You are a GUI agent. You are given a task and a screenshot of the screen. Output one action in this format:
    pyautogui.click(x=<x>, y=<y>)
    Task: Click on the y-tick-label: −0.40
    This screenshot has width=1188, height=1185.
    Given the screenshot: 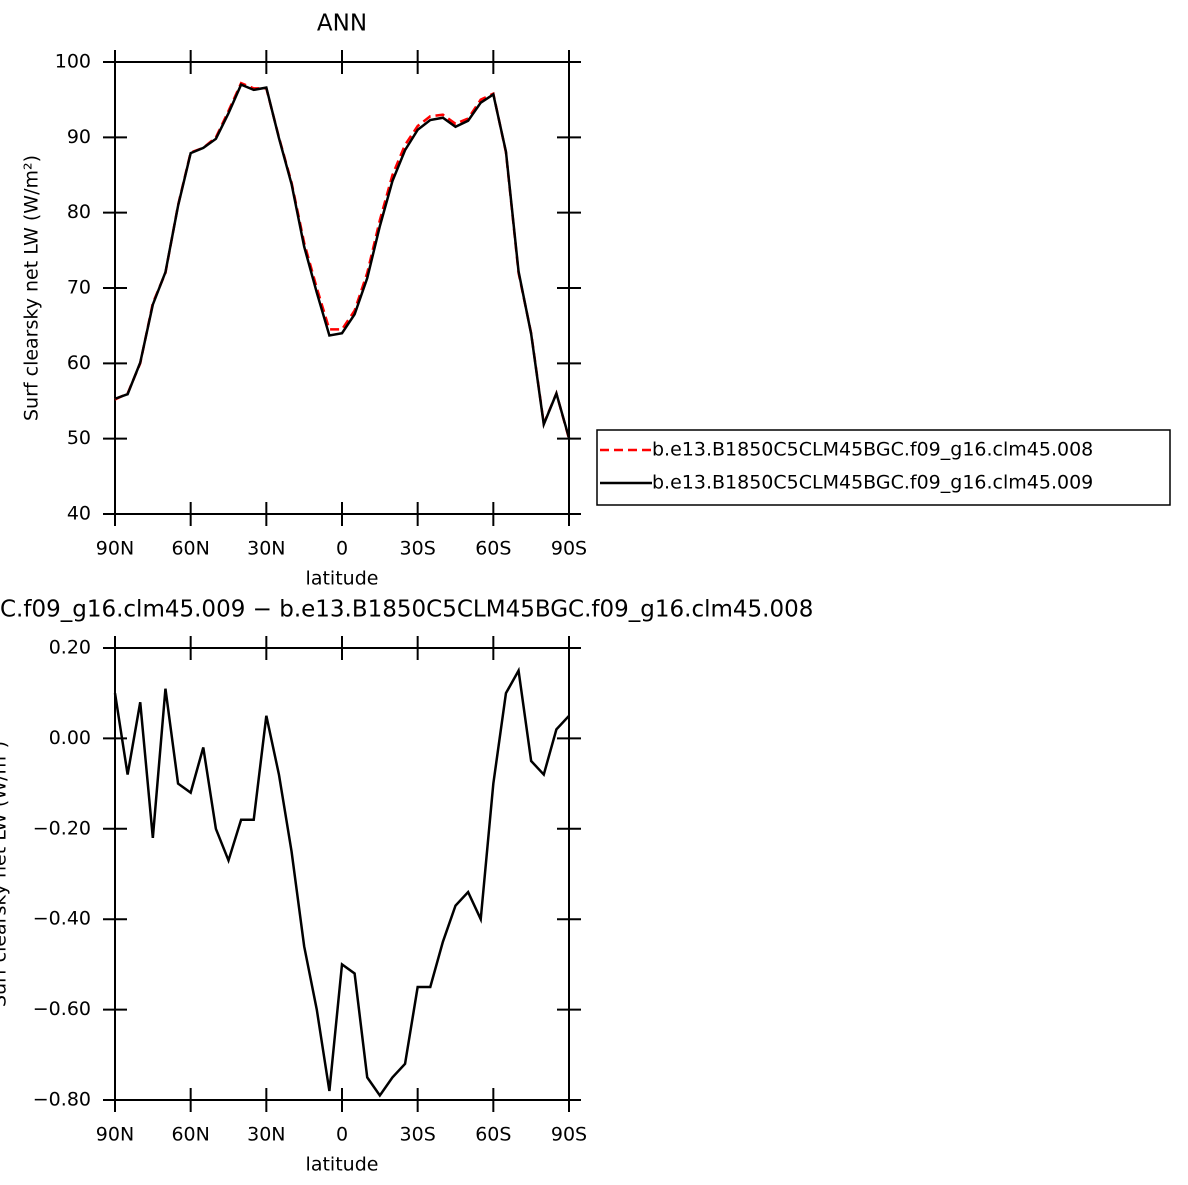 What is the action you would take?
    pyautogui.click(x=62, y=919)
    